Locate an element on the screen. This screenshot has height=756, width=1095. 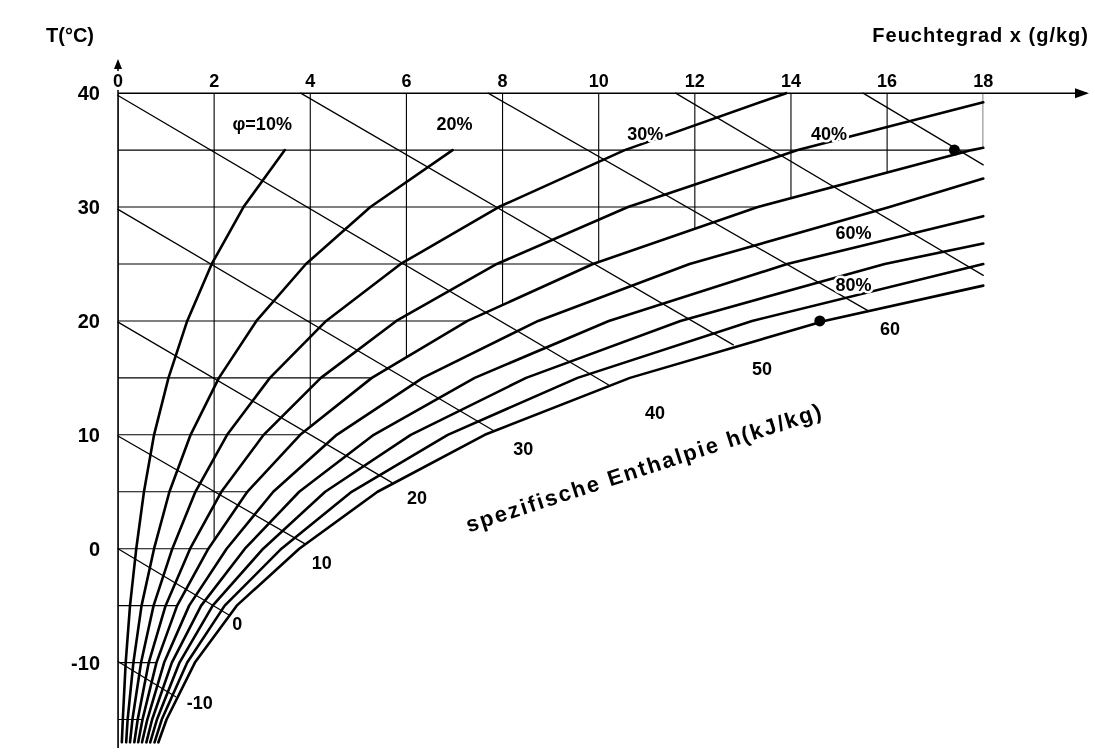
annotation: φ=10% is located at coordinates (262, 124).